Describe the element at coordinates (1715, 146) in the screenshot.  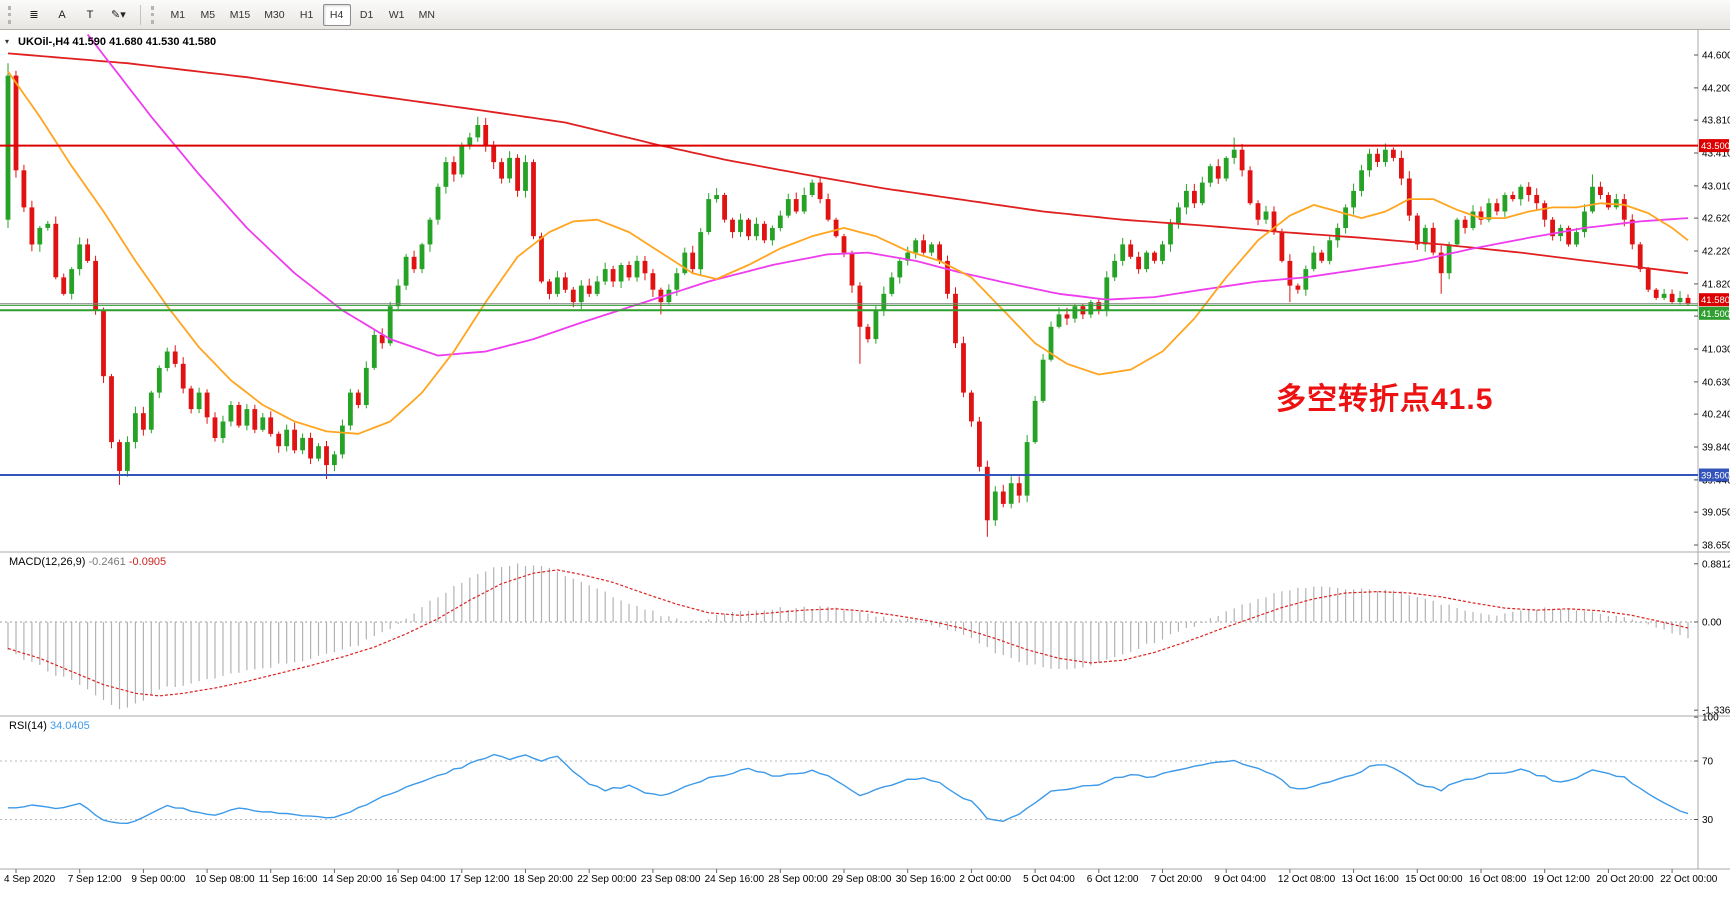
I see `svg-text: 43.500` at that location.